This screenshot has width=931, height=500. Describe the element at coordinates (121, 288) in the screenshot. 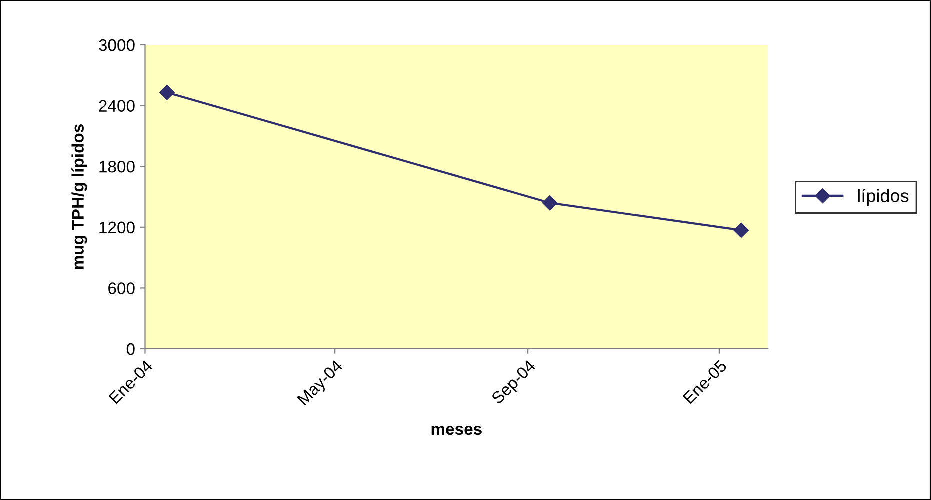

I see `y-tick-label: 600` at that location.